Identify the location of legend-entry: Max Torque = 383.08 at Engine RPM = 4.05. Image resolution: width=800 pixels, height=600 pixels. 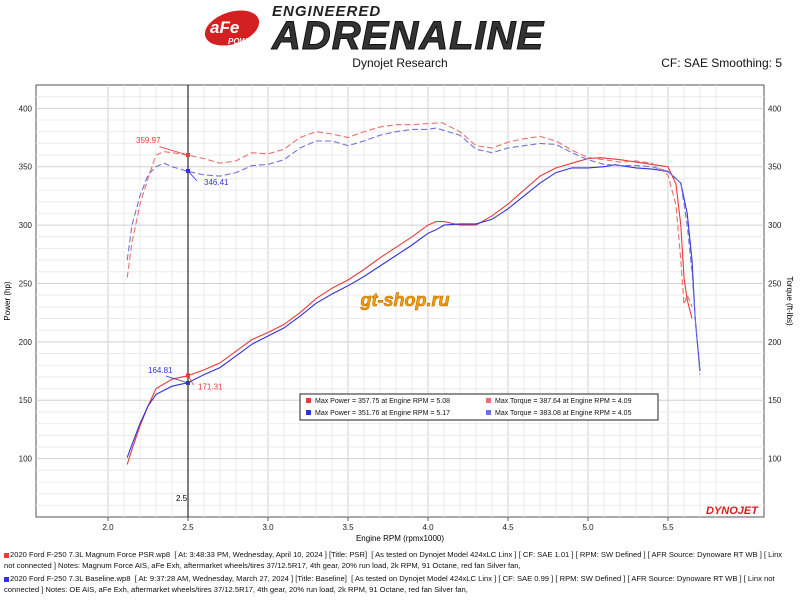
(563, 413).